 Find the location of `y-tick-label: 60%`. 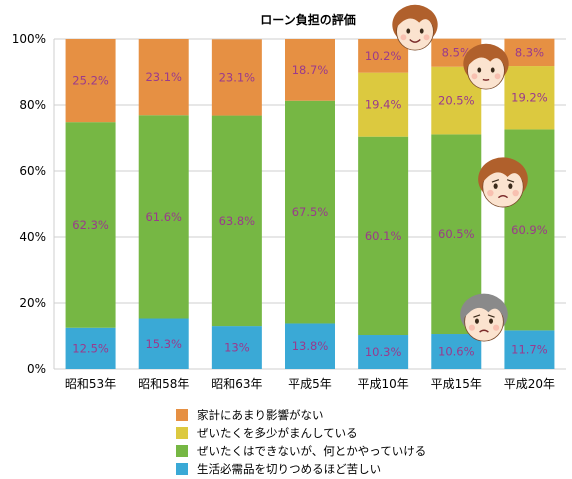

y-tick-label: 60% is located at coordinates (32, 171).